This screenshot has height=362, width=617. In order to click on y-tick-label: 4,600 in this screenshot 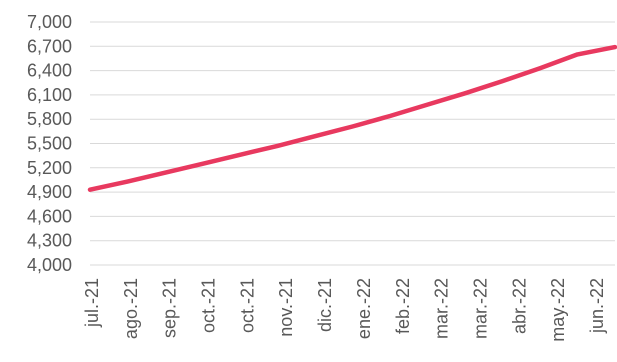, I will do `click(49, 216)`.